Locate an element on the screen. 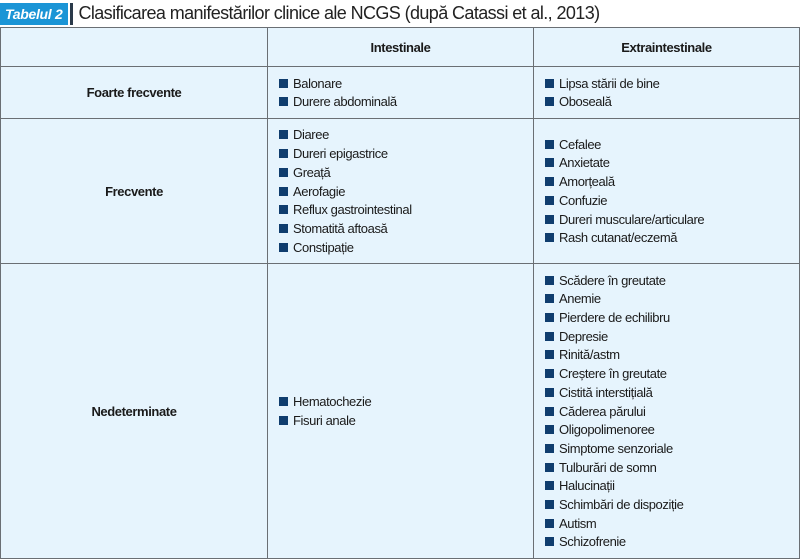 The width and height of the screenshot is (800, 560). list-item-text: Oligopolimenoree is located at coordinates (607, 430).